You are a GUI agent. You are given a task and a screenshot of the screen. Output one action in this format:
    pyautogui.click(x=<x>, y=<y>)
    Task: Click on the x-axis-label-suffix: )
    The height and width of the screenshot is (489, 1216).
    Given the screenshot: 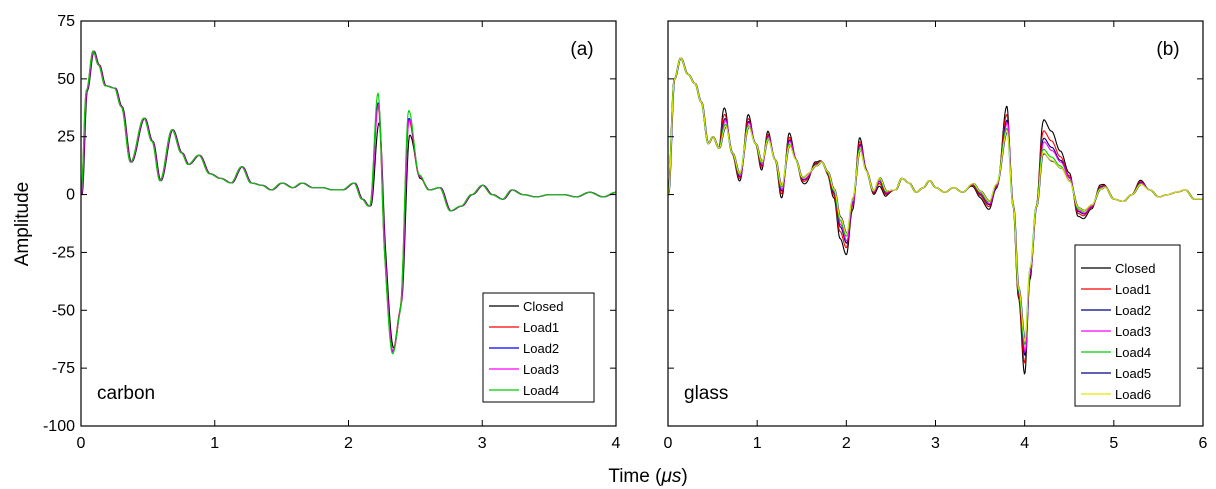 What is the action you would take?
    pyautogui.click(x=684, y=476)
    